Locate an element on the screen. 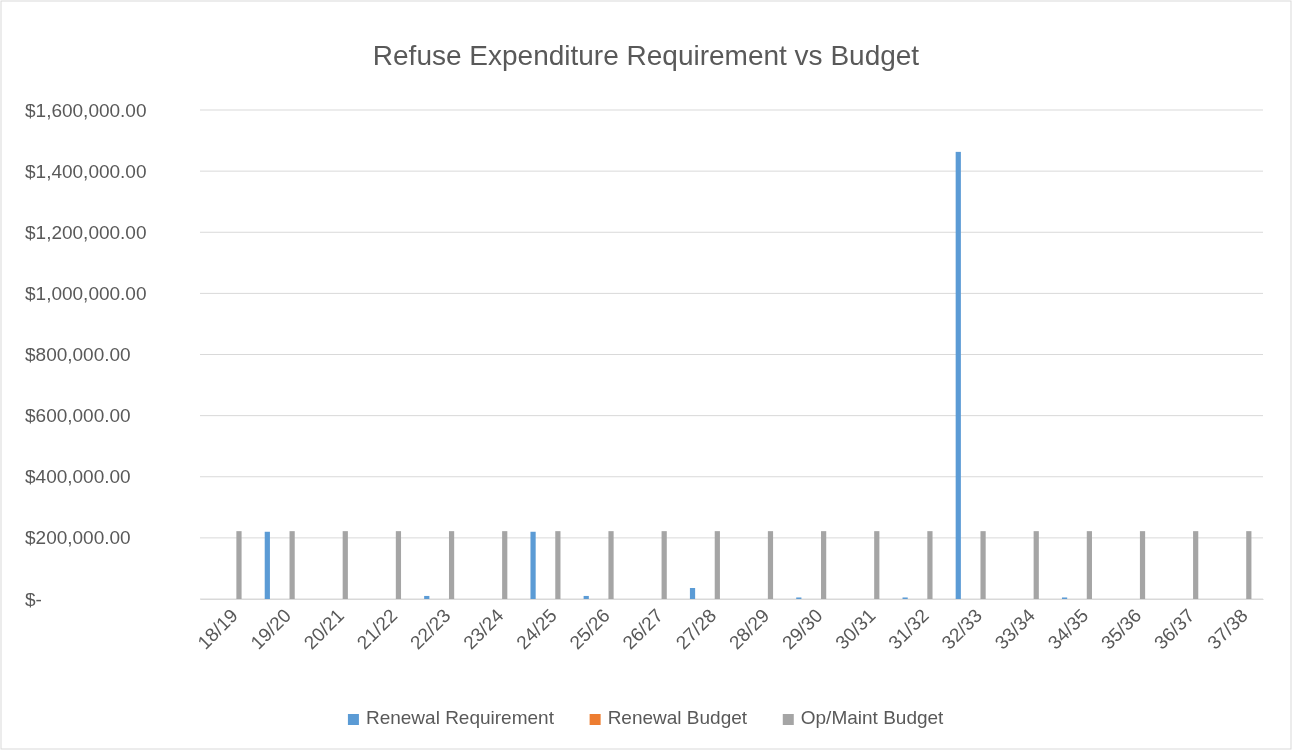 This screenshot has height=751, width=1293. y-tick-label: $1,000,000.00 is located at coordinates (86, 293).